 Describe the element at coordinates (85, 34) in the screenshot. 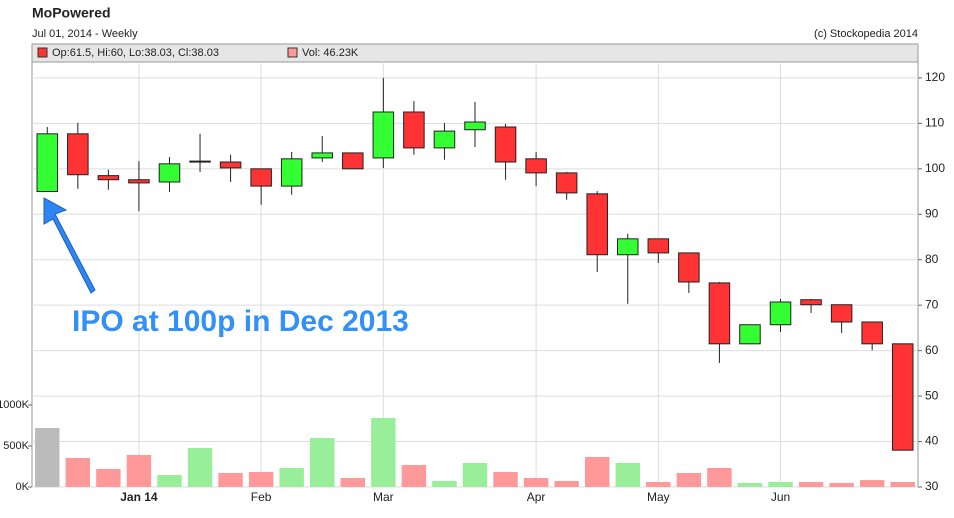

I see `subtitle: Jul 01, 2014 - Weekly` at that location.